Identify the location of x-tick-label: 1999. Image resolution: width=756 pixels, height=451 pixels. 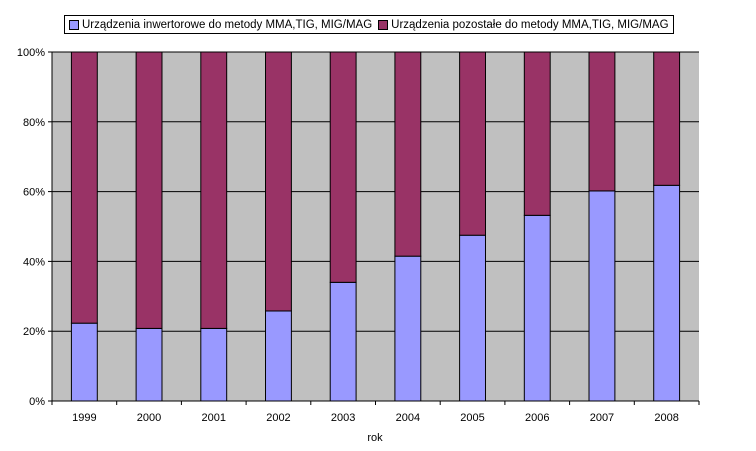
(84, 418).